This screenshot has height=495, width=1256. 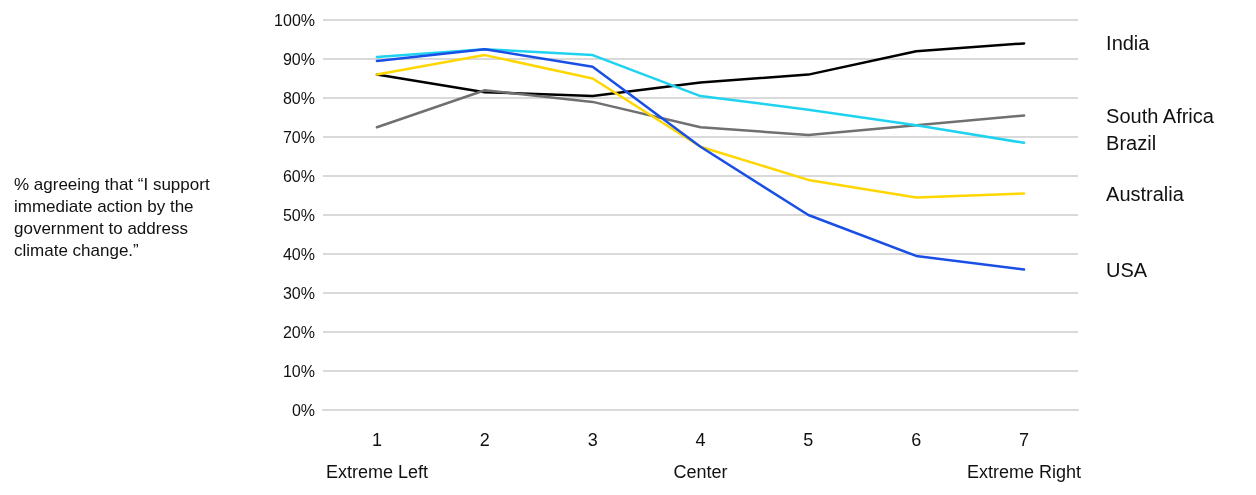 I want to click on y-axis-title: % agreeing that “I support immediate action by the government to address climate change.”, so click(x=114, y=217).